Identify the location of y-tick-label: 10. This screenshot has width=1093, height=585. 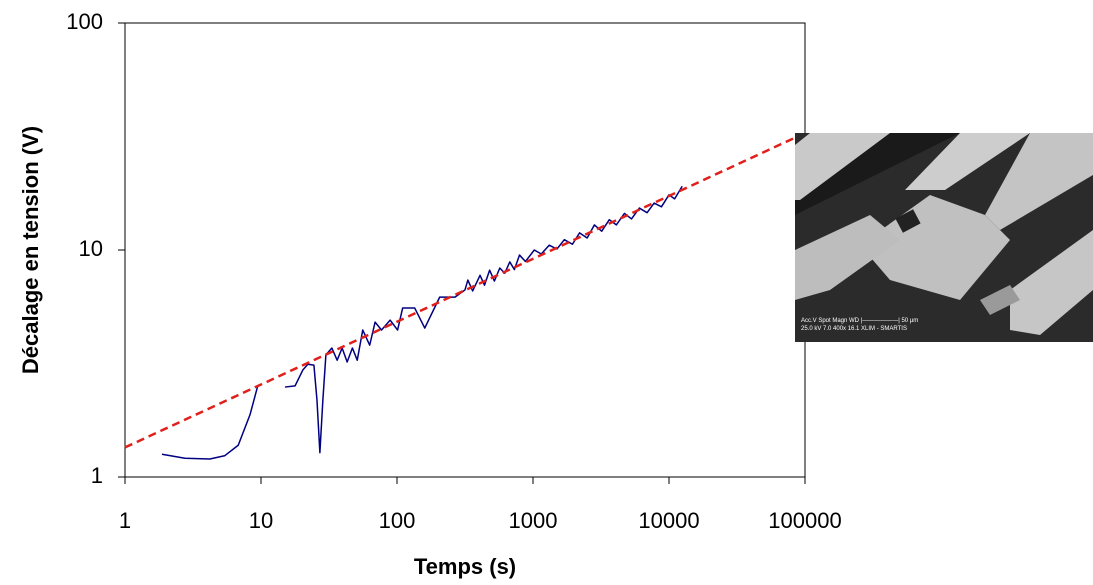
(91, 248).